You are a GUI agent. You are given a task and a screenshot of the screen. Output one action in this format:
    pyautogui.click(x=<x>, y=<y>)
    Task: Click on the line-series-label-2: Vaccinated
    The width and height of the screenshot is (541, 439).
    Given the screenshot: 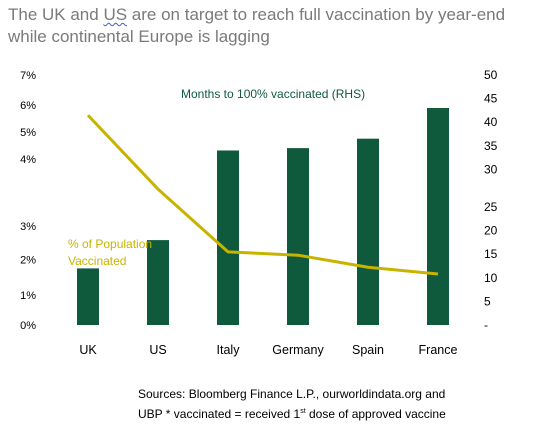 What is the action you would take?
    pyautogui.click(x=97, y=261)
    